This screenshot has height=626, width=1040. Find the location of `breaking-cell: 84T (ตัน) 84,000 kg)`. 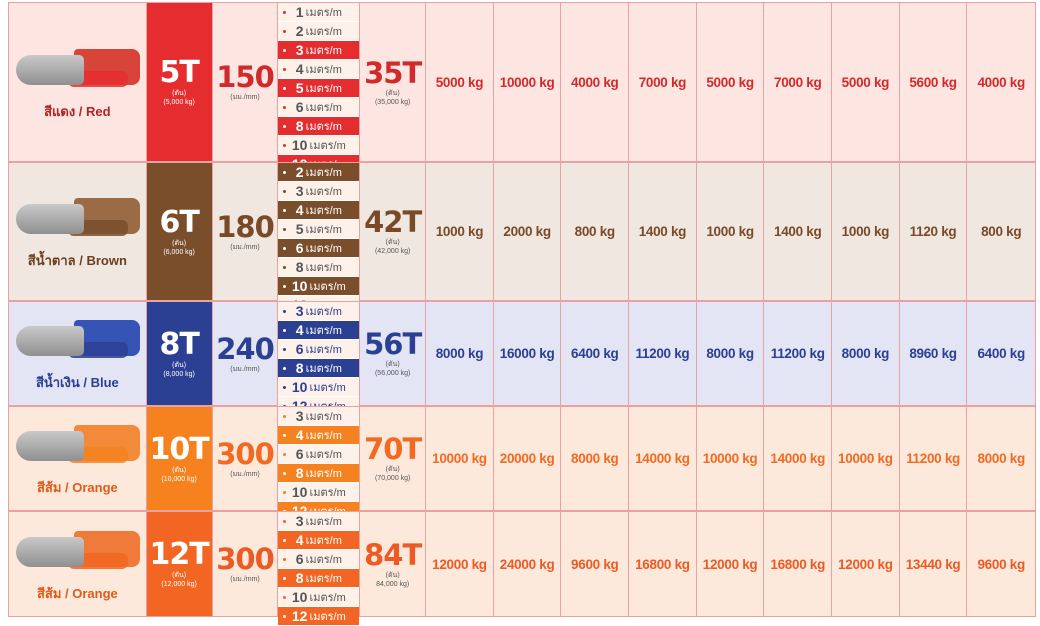

breaking-cell: 84T (ตัน) 84,000 kg) is located at coordinates (393, 564).